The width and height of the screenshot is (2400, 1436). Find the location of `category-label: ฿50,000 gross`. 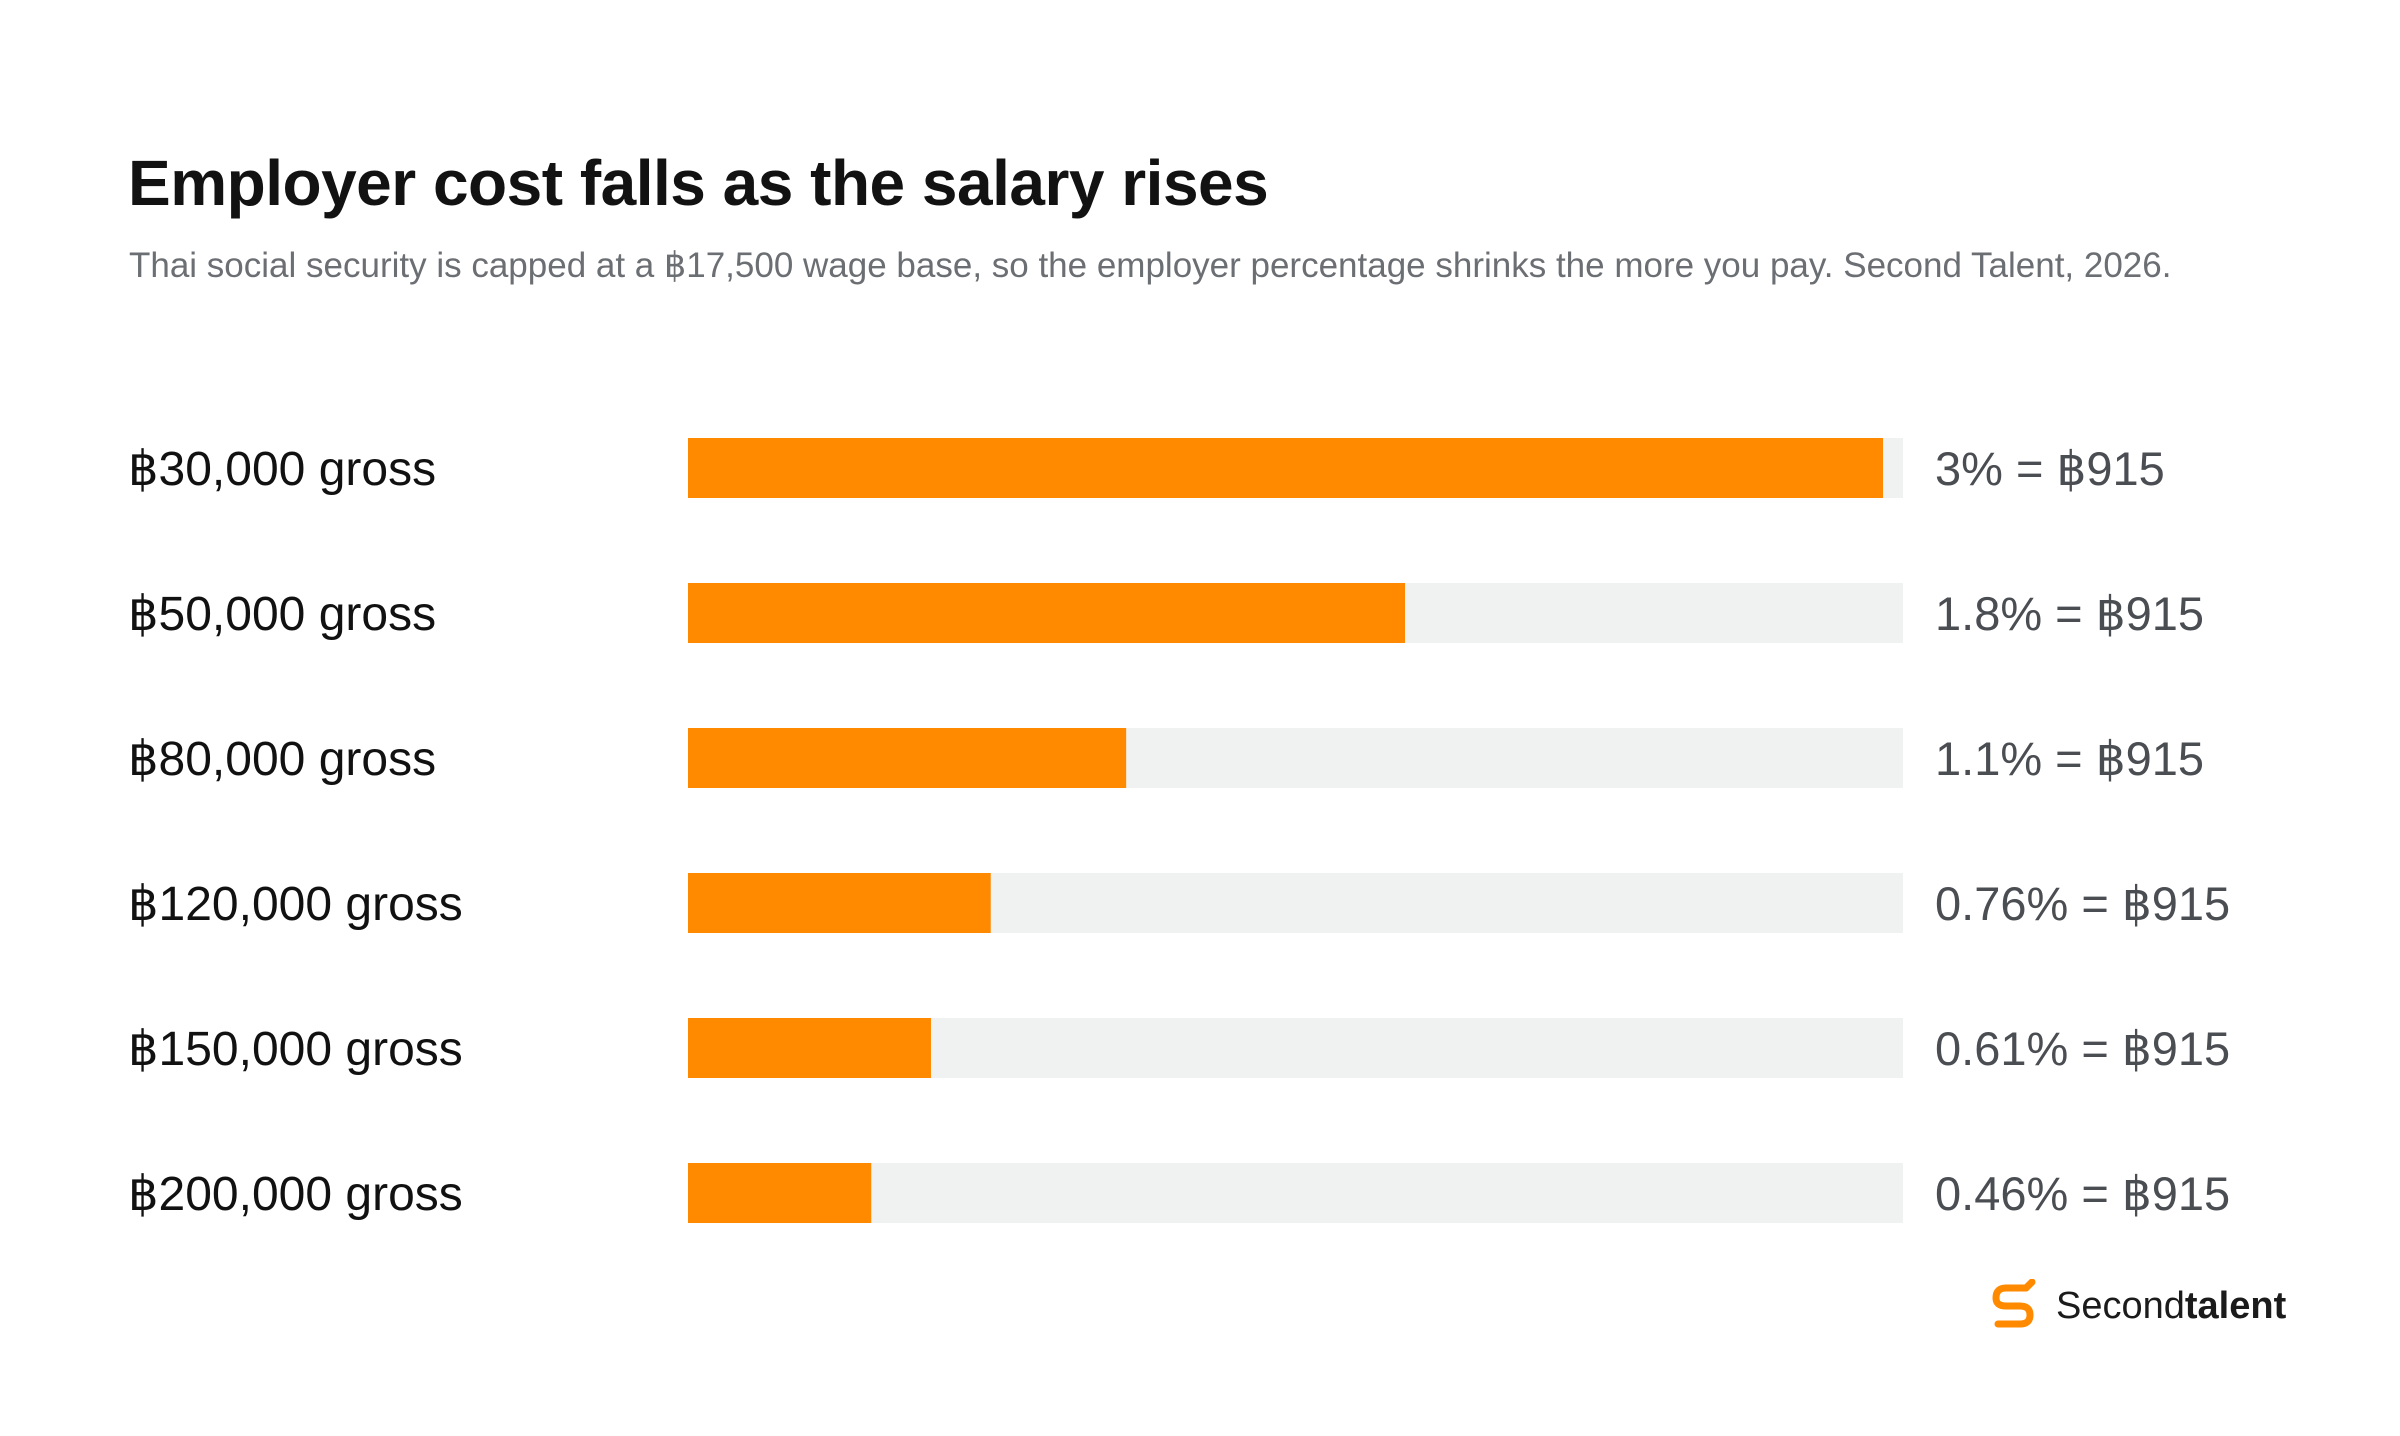

category-label: ฿50,000 gross is located at coordinates (282, 614).